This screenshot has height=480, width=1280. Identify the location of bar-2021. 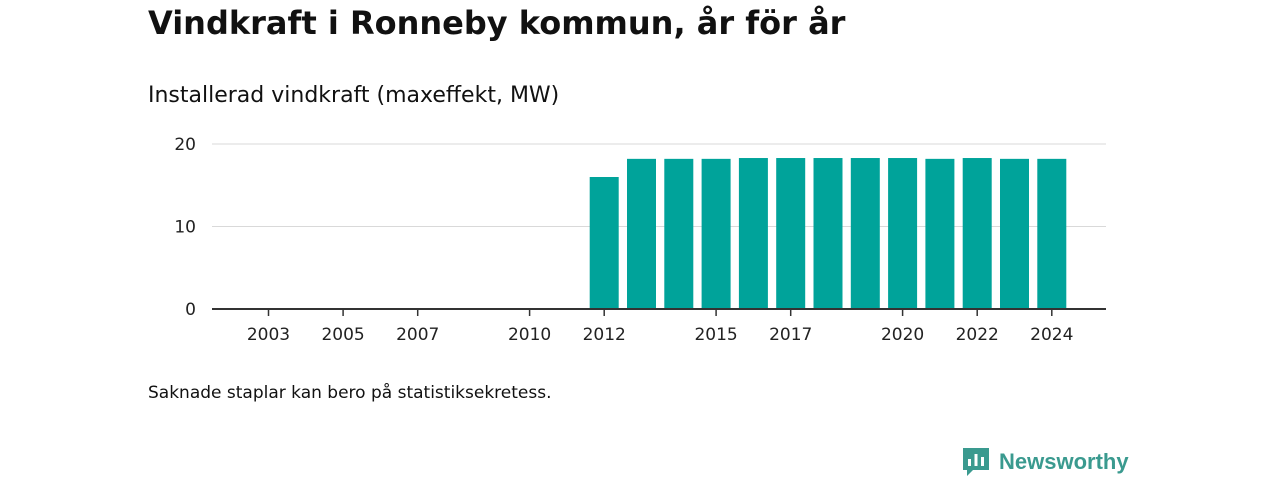
(940, 233).